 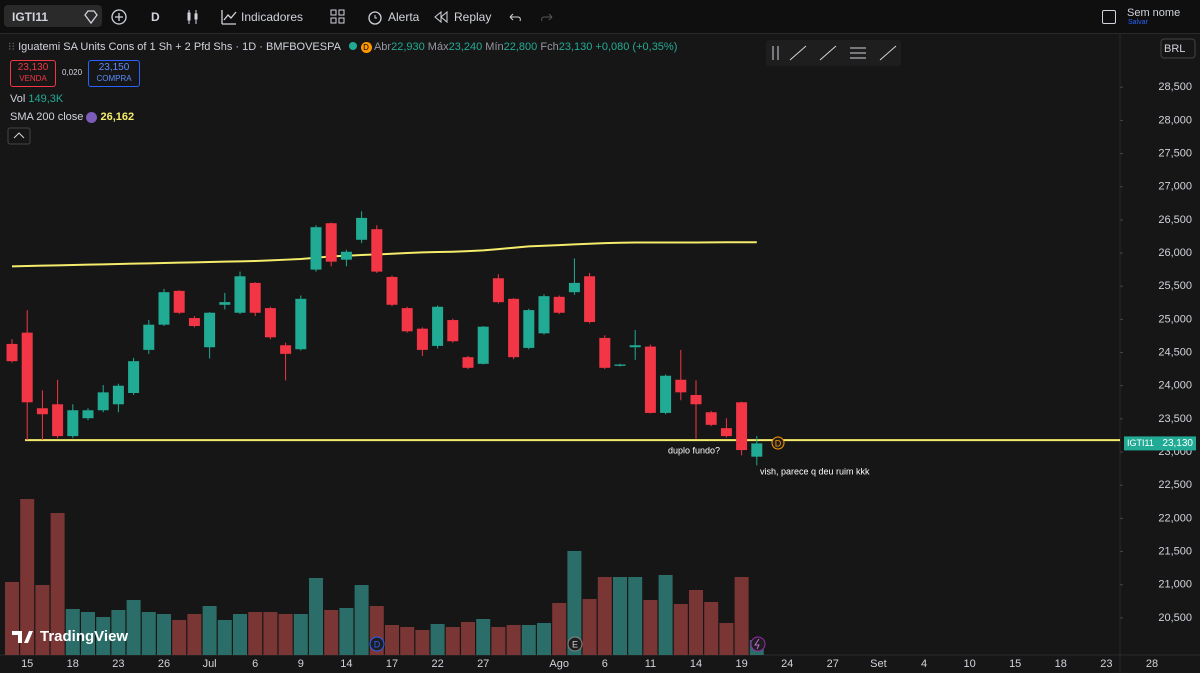 What do you see at coordinates (1175, 220) in the screenshot?
I see `y-tick-label: 26,500` at bounding box center [1175, 220].